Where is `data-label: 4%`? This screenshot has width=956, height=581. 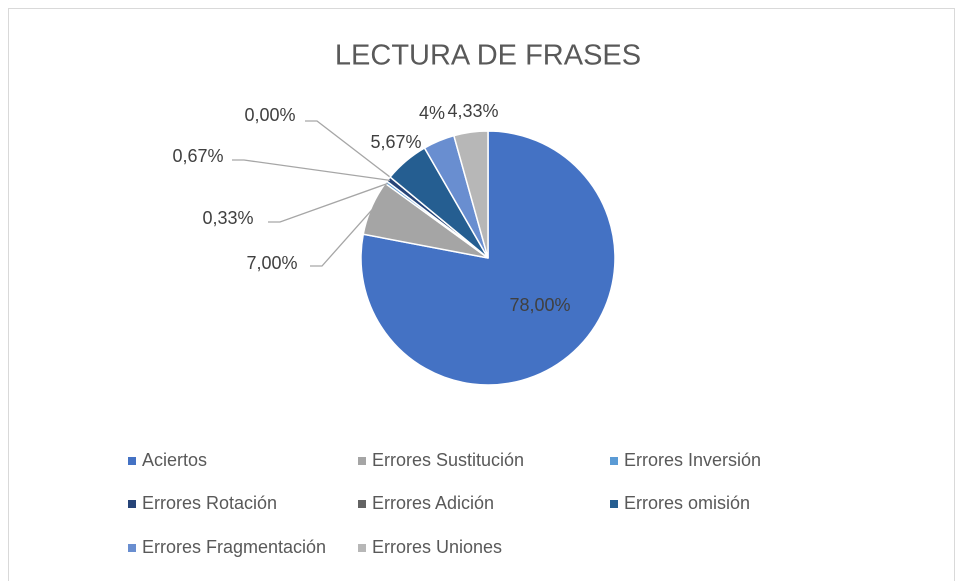 data-label: 4% is located at coordinates (432, 113).